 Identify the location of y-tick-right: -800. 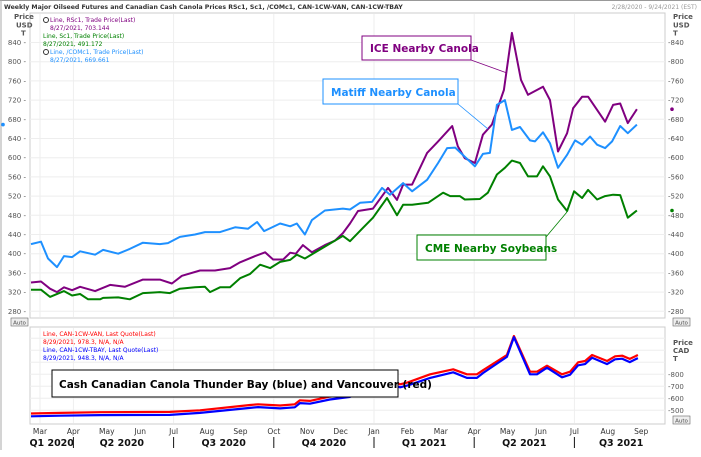
(676, 62).